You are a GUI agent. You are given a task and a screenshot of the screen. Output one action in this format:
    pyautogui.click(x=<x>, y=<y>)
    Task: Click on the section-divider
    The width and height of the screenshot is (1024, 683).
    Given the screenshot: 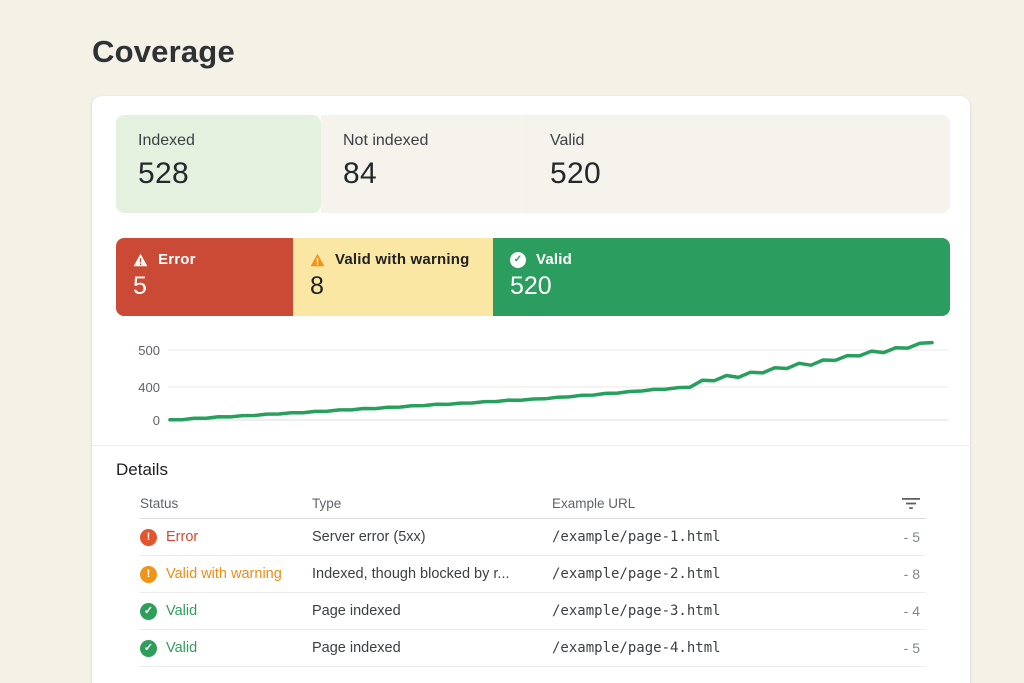 What is the action you would take?
    pyautogui.click(x=531, y=445)
    